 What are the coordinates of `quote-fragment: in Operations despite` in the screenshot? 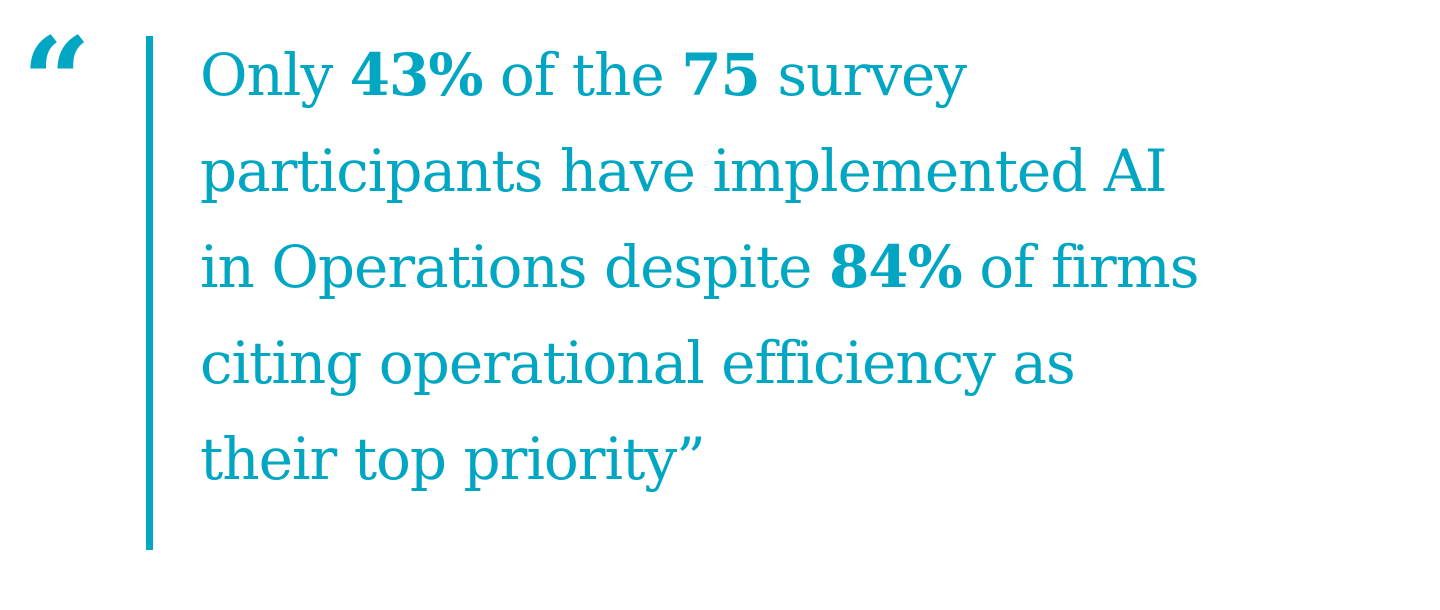 It's located at (514, 267).